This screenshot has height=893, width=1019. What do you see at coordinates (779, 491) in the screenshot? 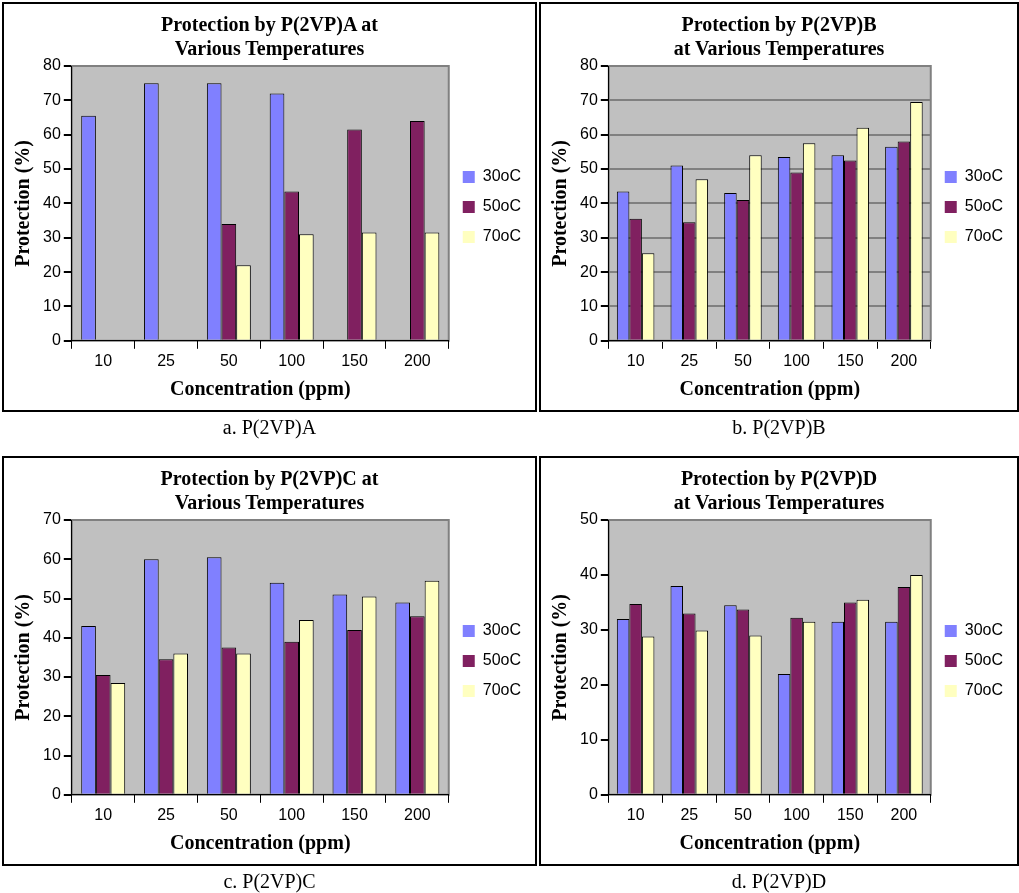
I see `chart-title: Protection by P(2VP)D at Various Temperatures` at bounding box center [779, 491].